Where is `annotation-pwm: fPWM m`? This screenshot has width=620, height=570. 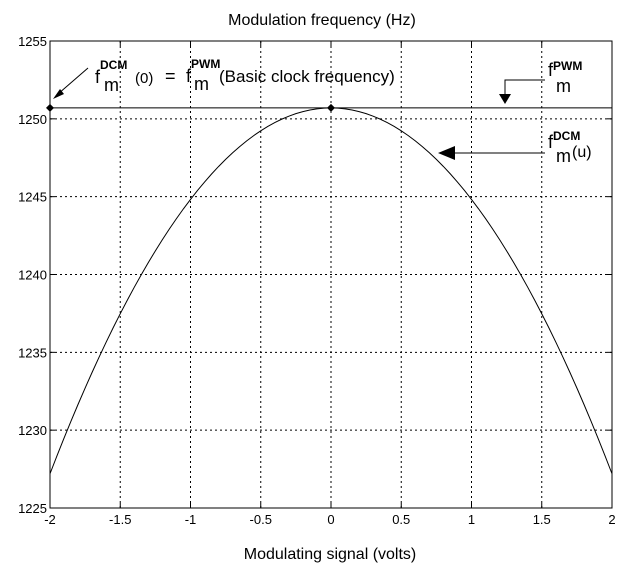
annotation-pwm: fPWM m is located at coordinates (565, 77).